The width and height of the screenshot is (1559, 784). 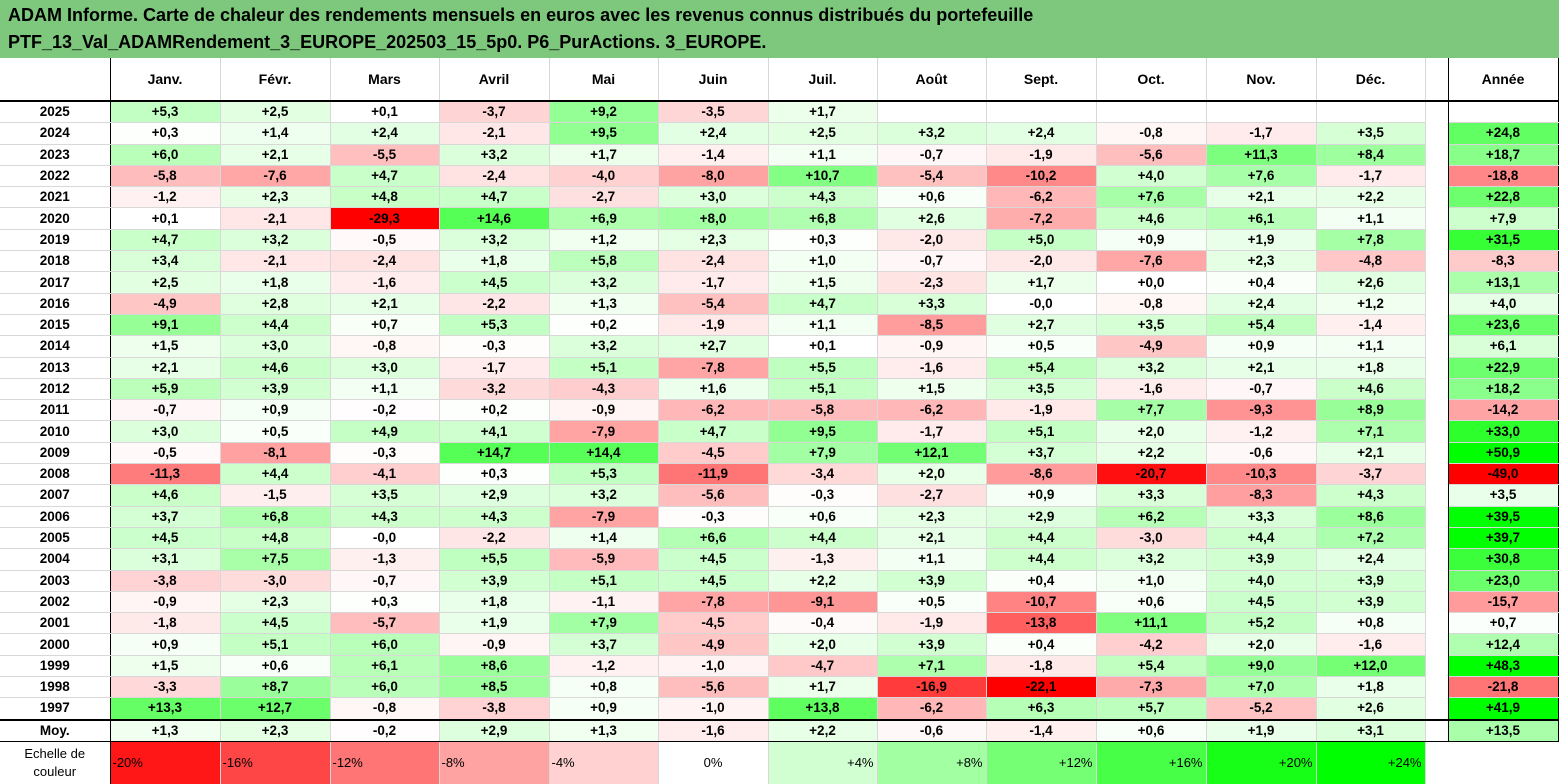 What do you see at coordinates (1261, 709) in the screenshot?
I see `month-cell: -5,2` at bounding box center [1261, 709].